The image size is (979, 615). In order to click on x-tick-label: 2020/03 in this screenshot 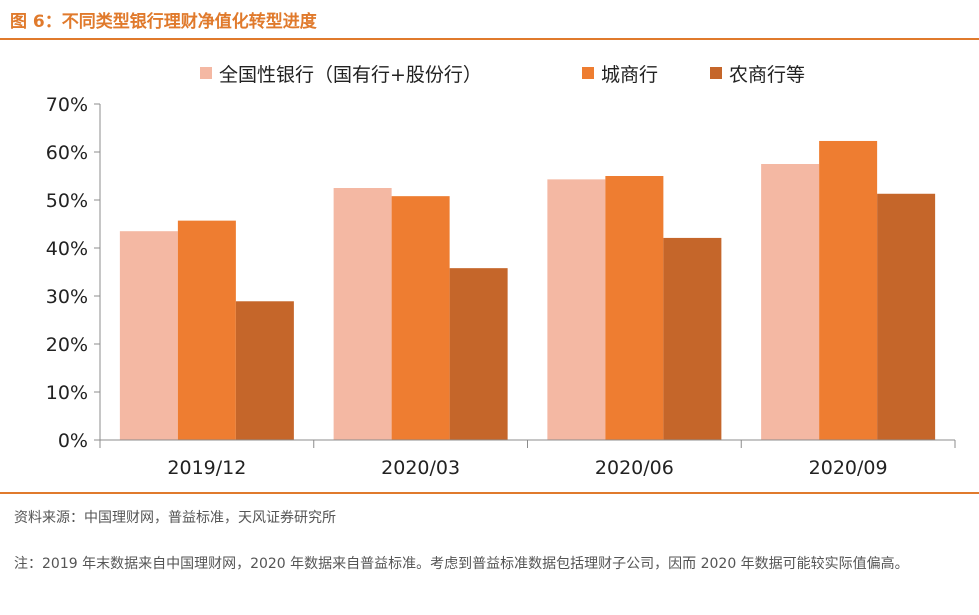, I will do `click(420, 468)`.